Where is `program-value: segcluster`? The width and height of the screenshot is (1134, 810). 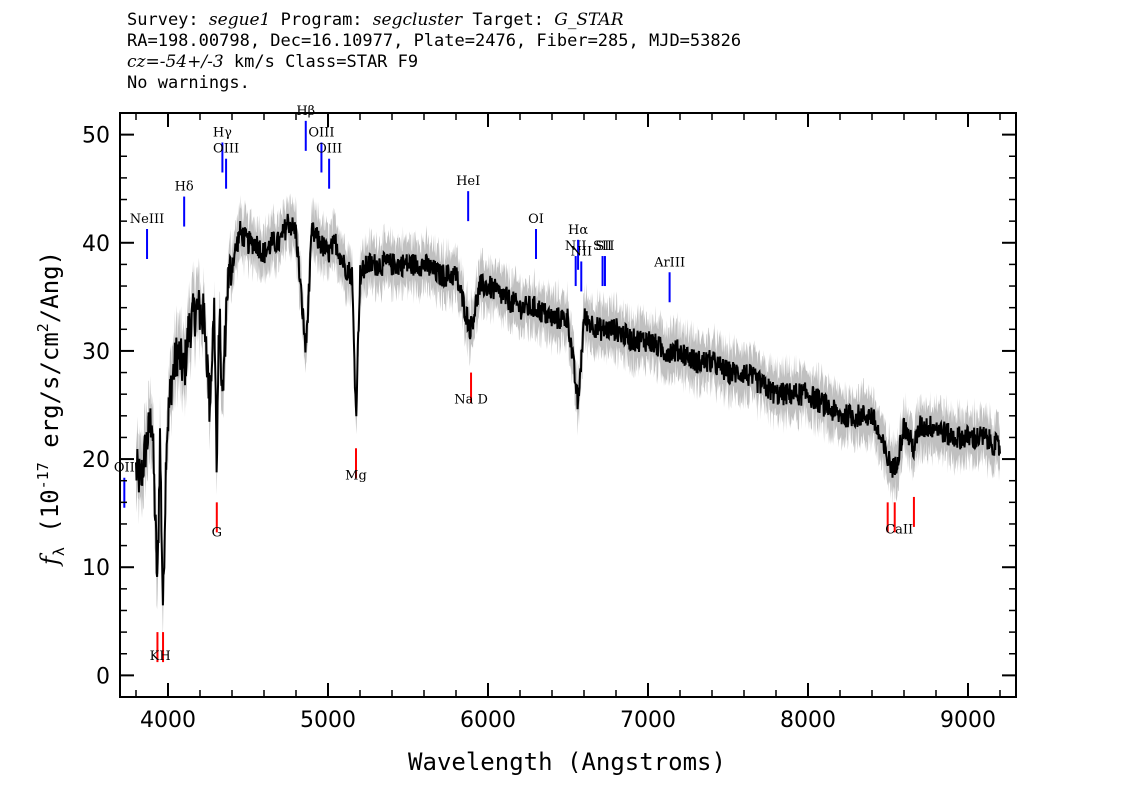 program-value: segcluster is located at coordinates (417, 20).